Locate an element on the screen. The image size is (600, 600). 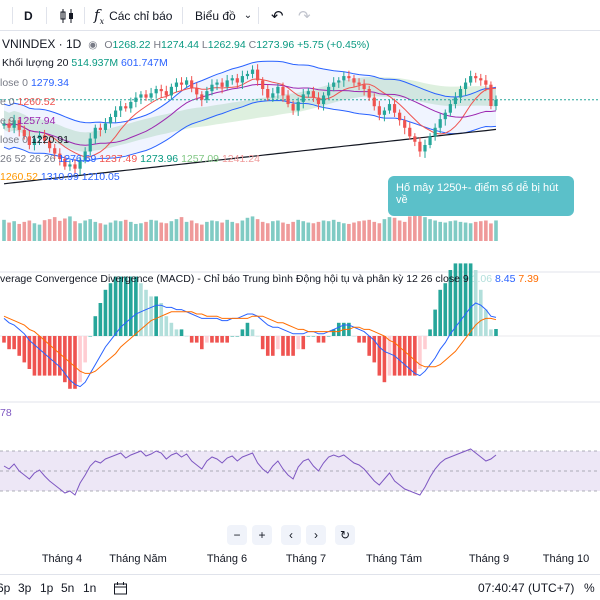
range-5n: 5n is located at coordinates (68, 588).